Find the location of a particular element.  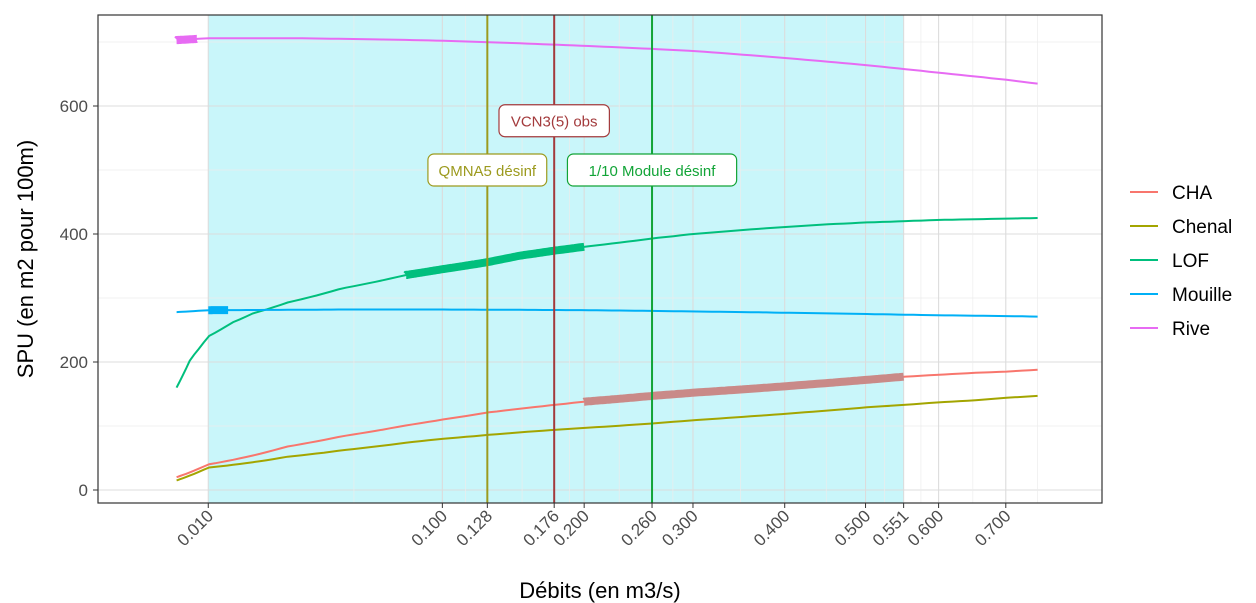

x-tick-label: 0.551 is located at coordinates (891, 528).